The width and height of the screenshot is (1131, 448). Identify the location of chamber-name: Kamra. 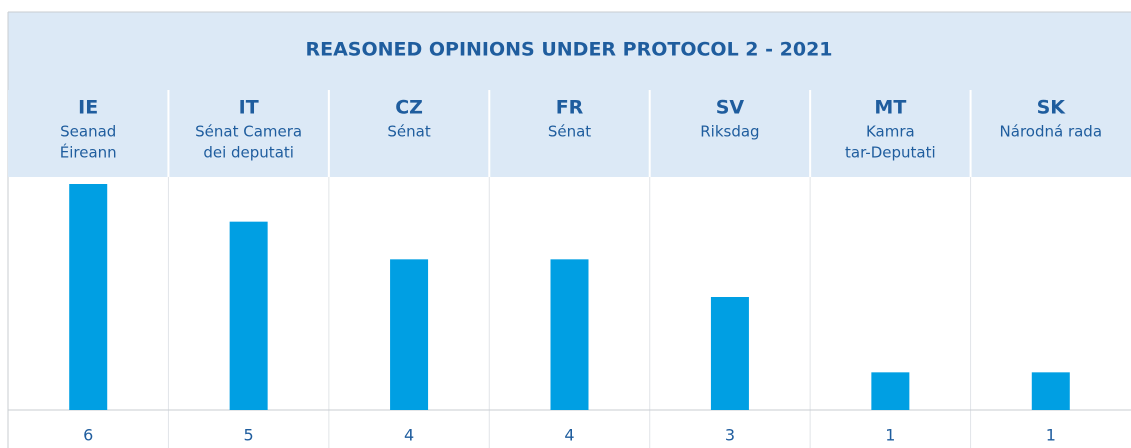
(890, 132).